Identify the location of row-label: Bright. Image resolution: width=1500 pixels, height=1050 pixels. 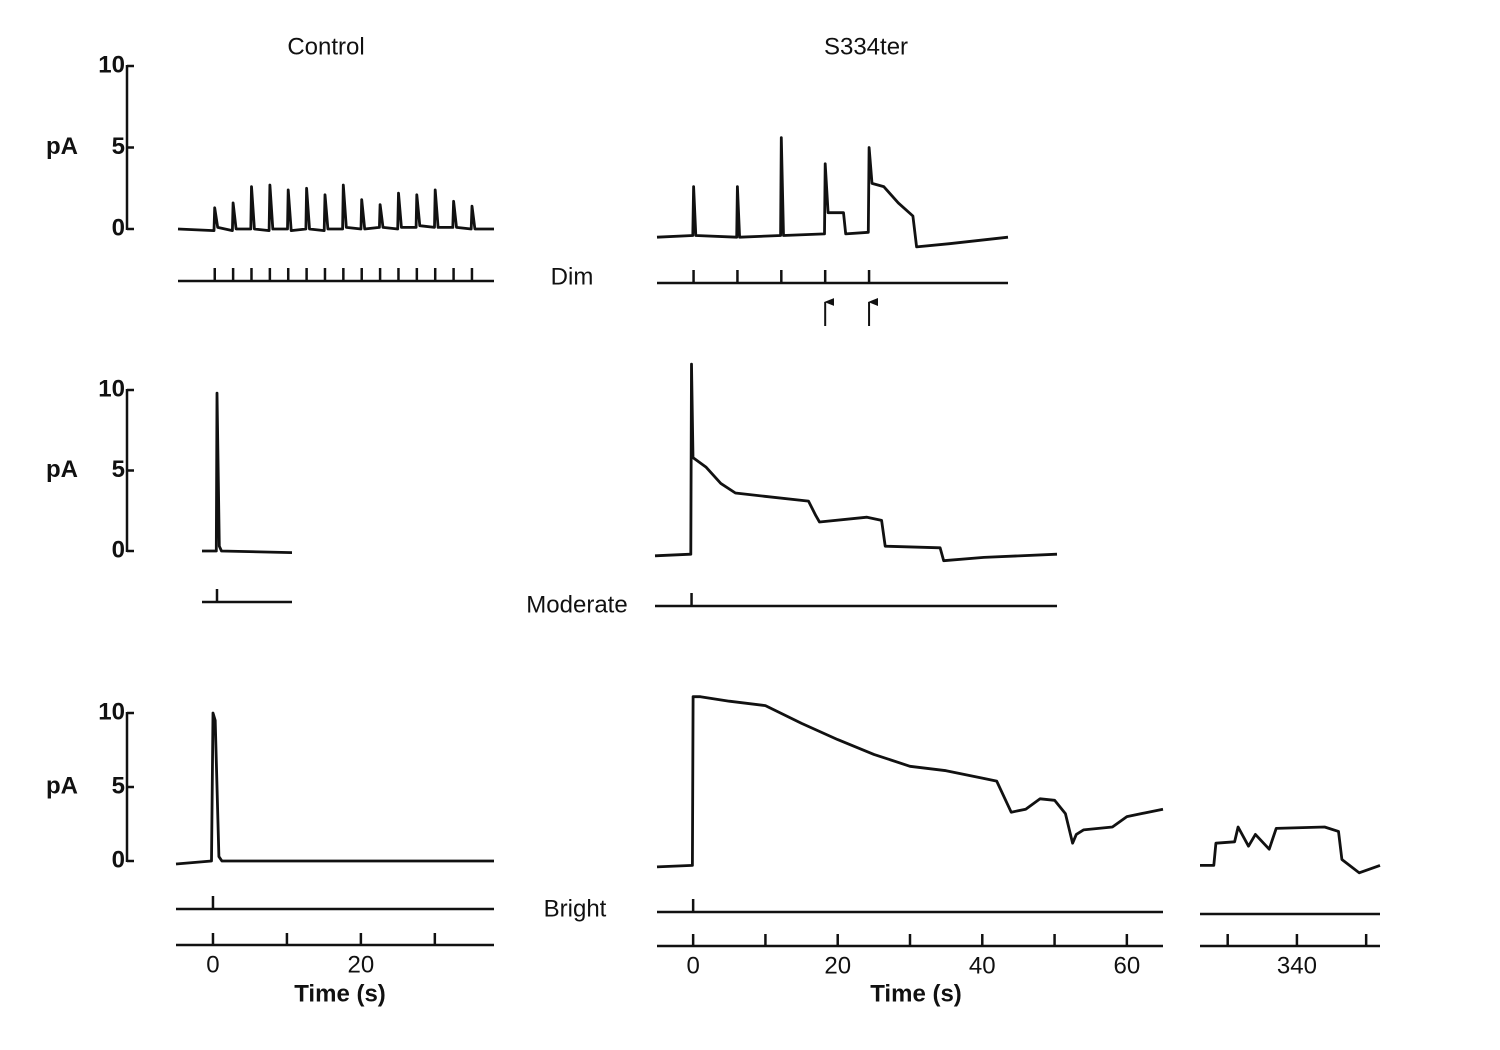
(575, 908).